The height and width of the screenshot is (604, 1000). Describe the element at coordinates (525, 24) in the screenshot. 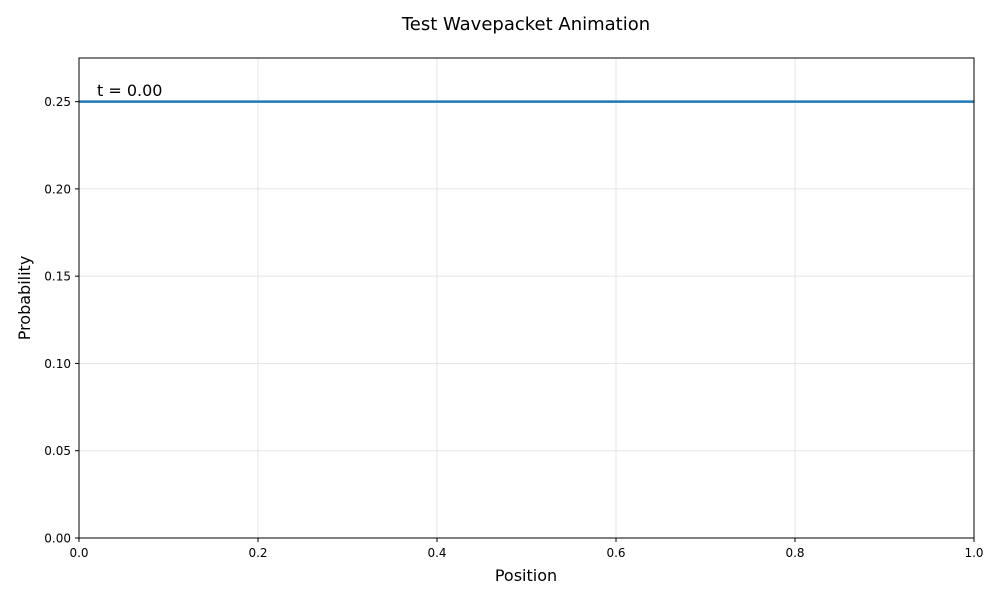

I see `chart-title: Test Wavepacket Animation` at that location.